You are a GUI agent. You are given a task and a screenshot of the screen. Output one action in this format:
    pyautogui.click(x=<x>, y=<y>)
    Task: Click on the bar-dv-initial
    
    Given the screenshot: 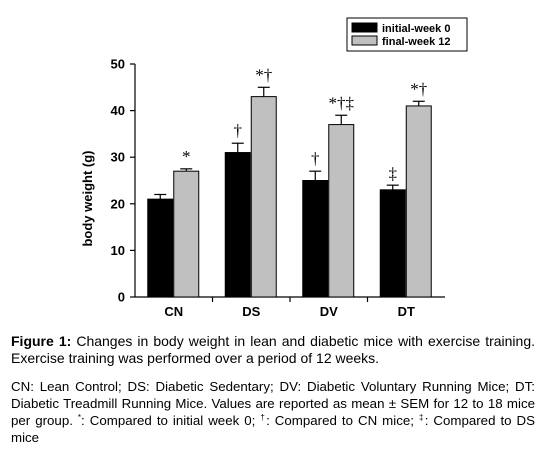 What is the action you would take?
    pyautogui.click(x=315, y=239)
    